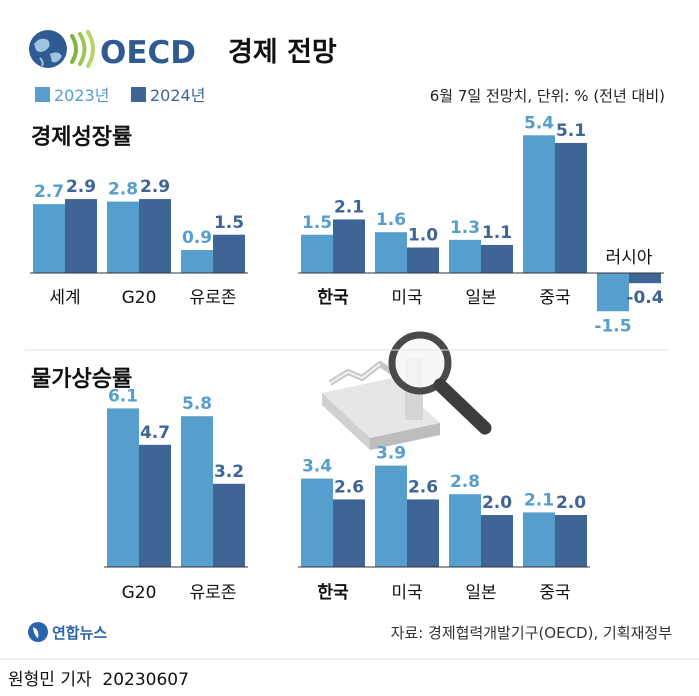  I want to click on category-label-세계: 세계, so click(64, 298).